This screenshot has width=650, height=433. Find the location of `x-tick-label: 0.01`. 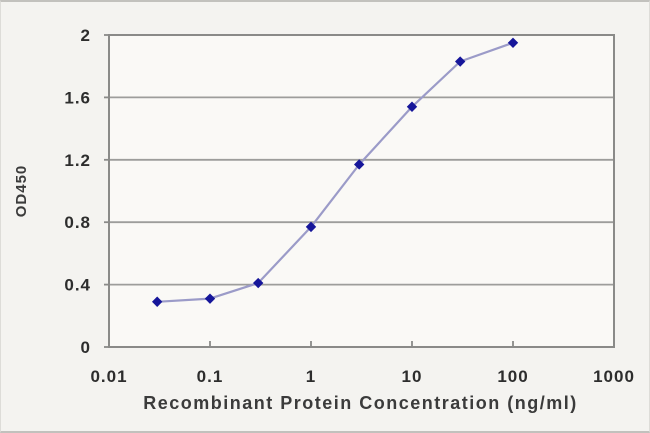

x-tick-label: 0.01 is located at coordinates (108, 376).